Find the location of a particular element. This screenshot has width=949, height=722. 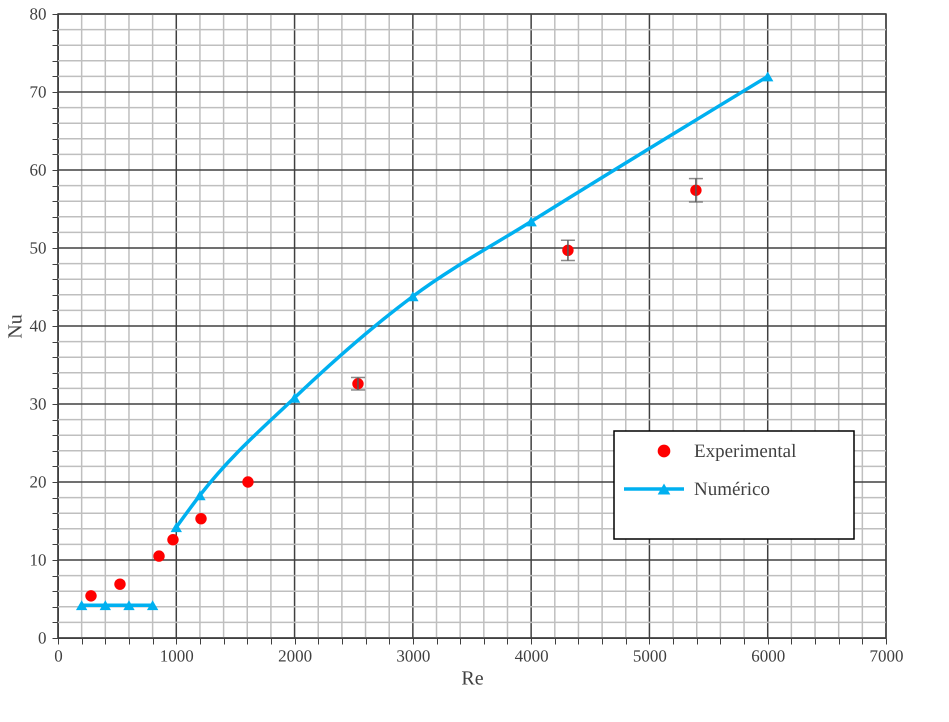

x-tick-label: 2000 is located at coordinates (295, 656).